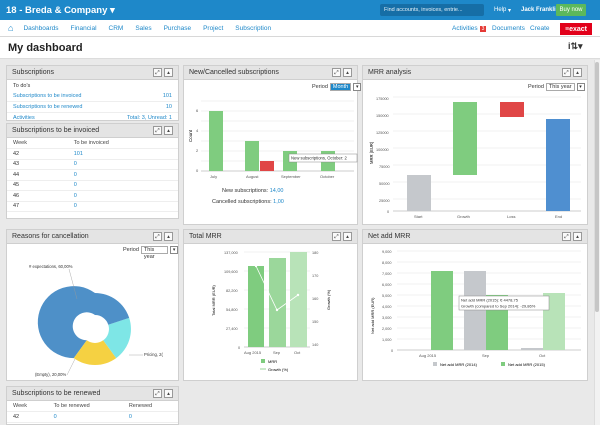  I want to click on nav-dashboards: Dashboards, so click(41, 28).